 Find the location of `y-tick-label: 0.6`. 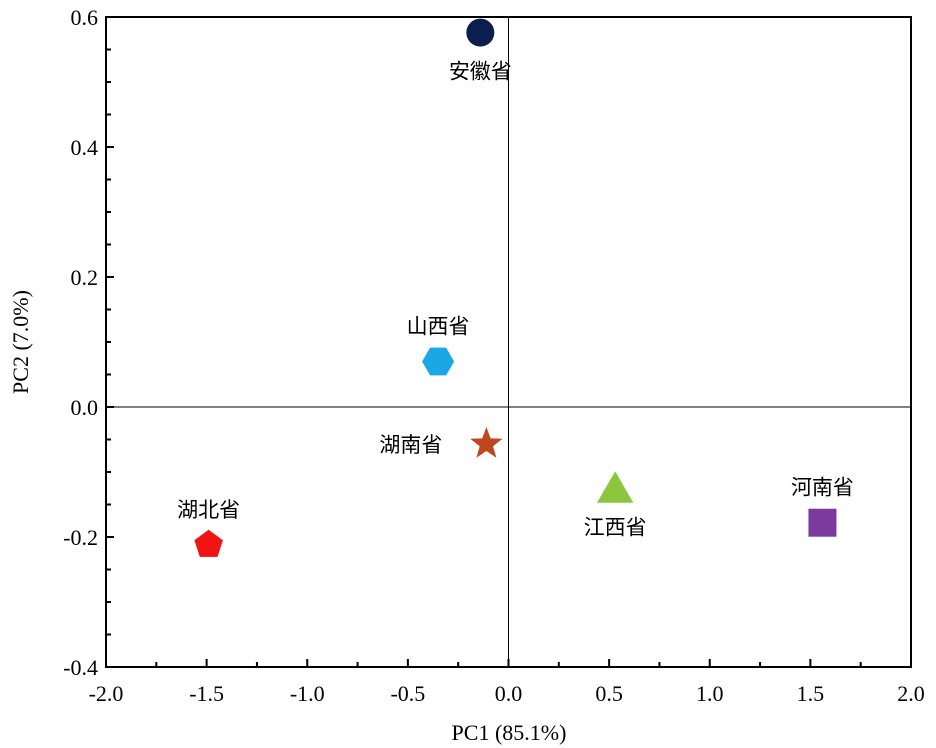

y-tick-label: 0.6 is located at coordinates (85, 17).